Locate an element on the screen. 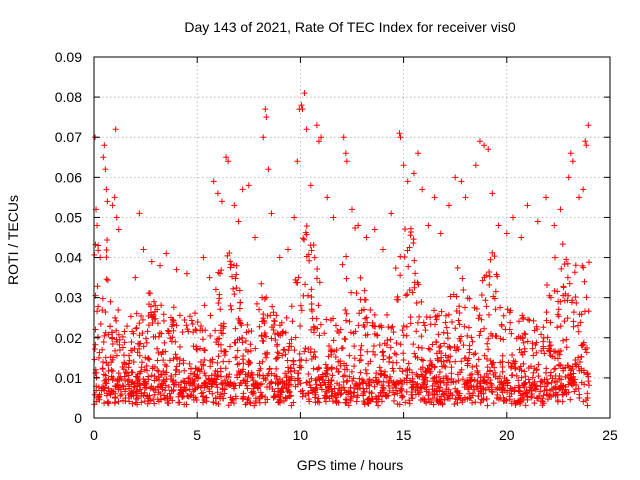 This screenshot has width=640, height=480. y-tick-label: 0.02 is located at coordinates (68, 338).